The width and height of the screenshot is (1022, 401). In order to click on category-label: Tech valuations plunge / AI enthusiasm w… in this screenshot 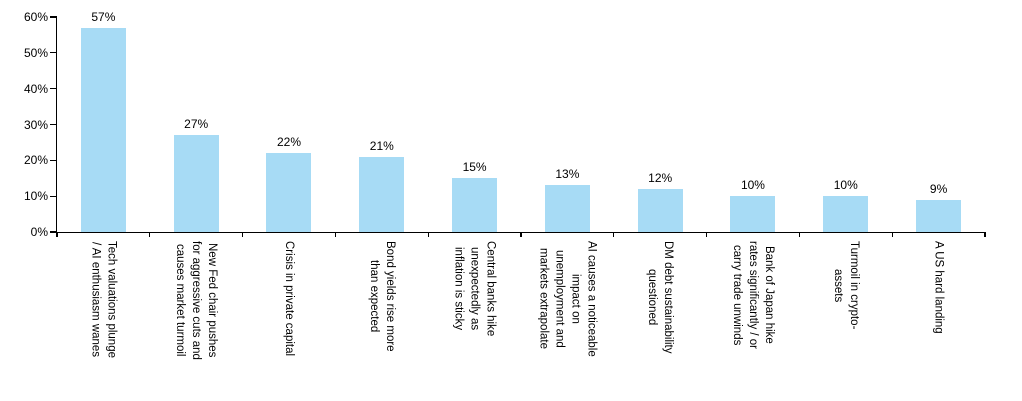, I will do `click(103, 299)`.